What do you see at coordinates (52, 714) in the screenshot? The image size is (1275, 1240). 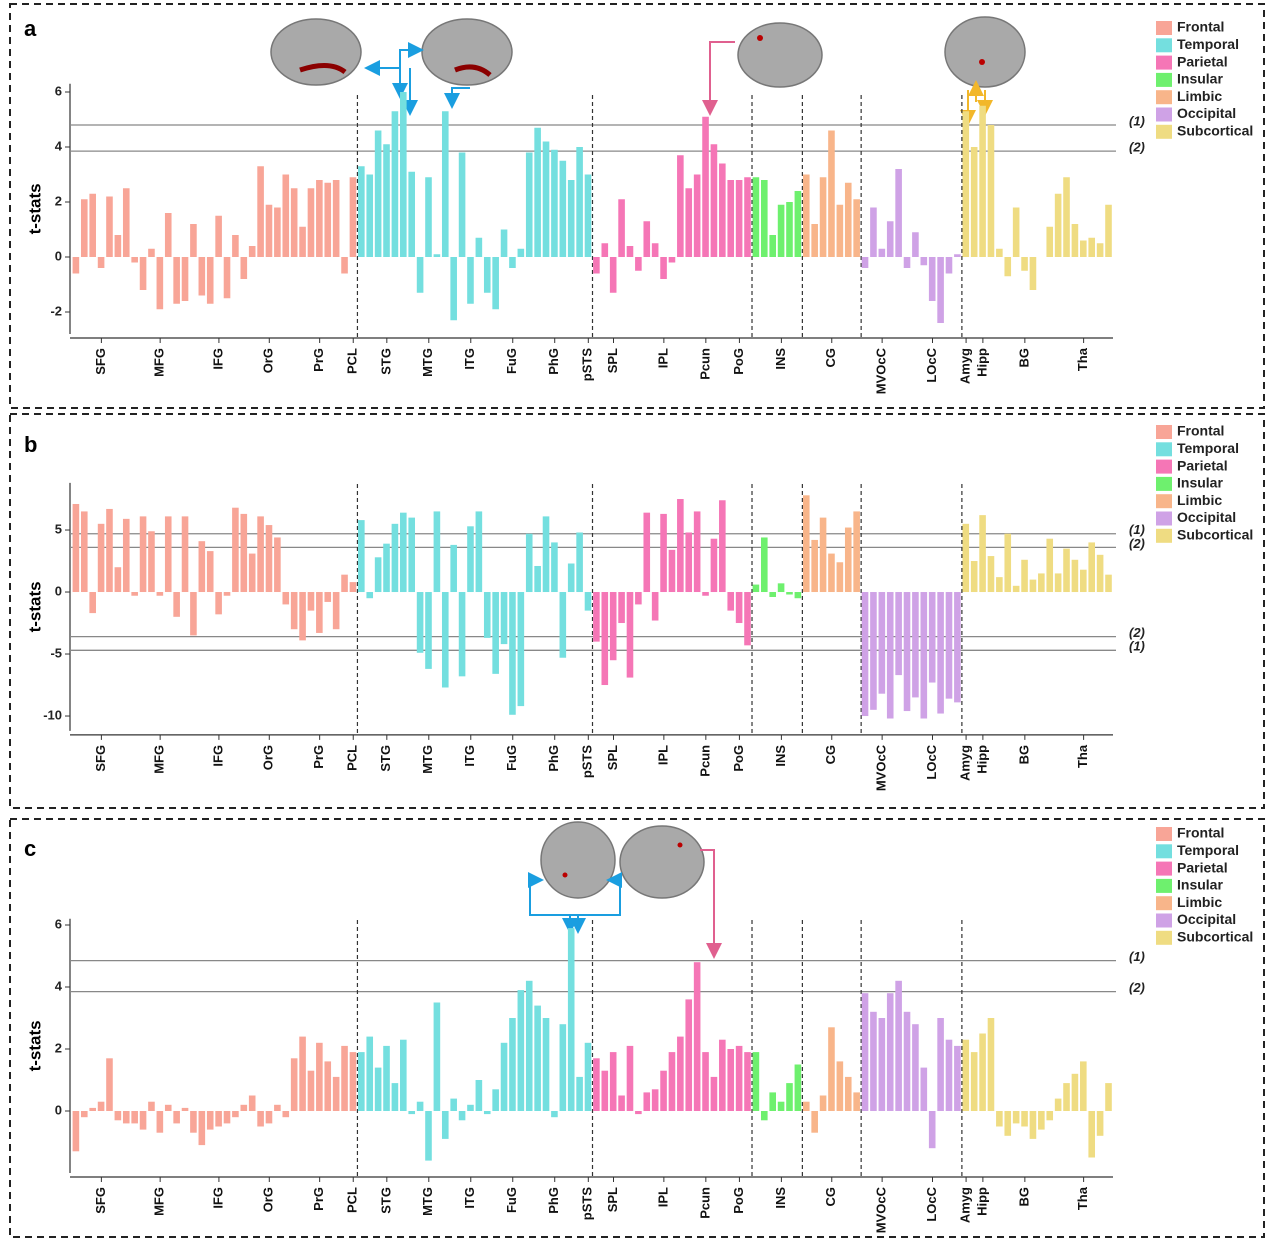 I see `y-tick-label: -10` at bounding box center [52, 714].